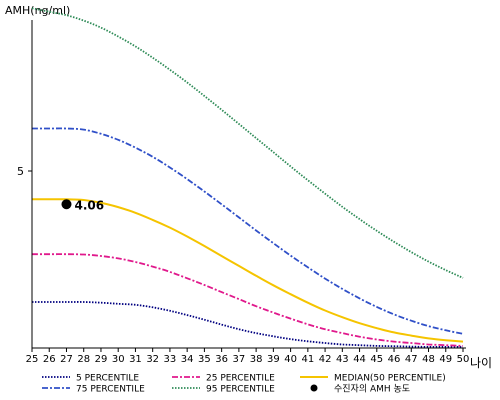  Describe the element at coordinates (37, 10) in the screenshot. I see `y-axis-label: AMH(ng/ml)` at that location.